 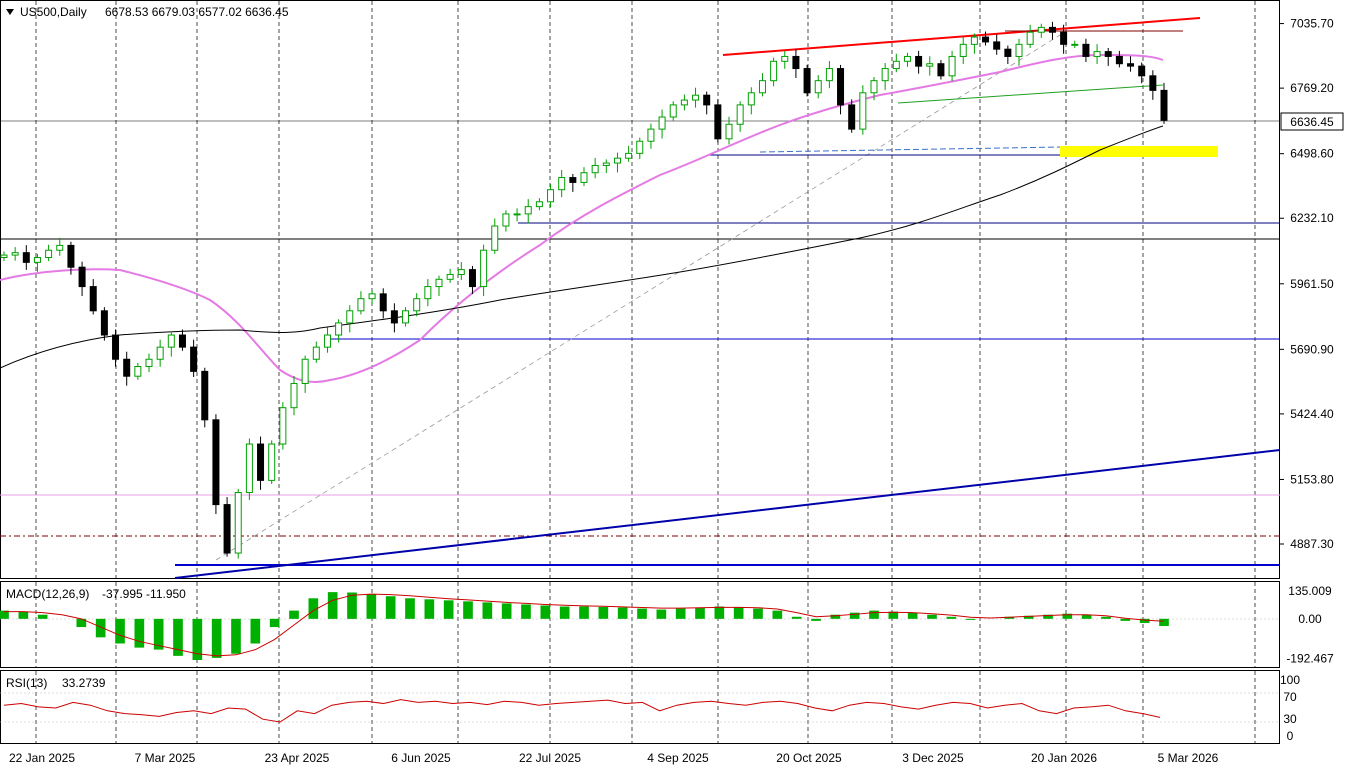 What do you see at coordinates (1312, 349) in the screenshot?
I see `price-tick-label: 5690.90` at bounding box center [1312, 349].